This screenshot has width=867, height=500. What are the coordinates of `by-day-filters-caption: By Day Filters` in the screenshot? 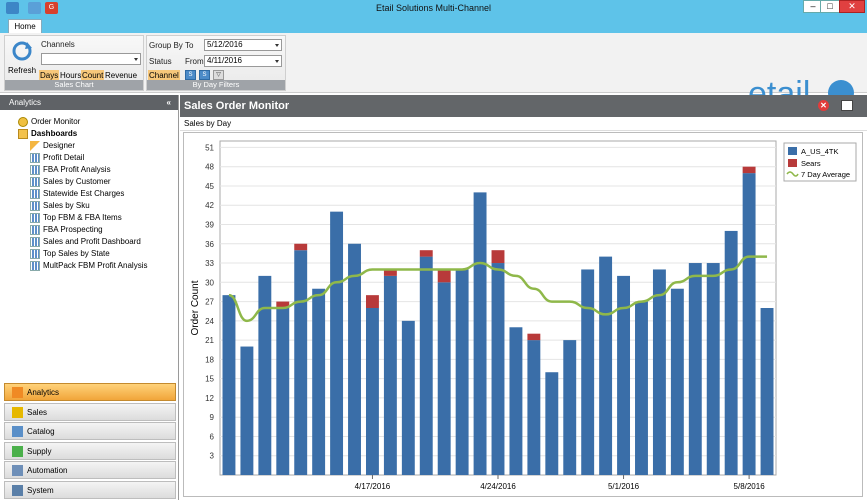 It's located at (216, 85).